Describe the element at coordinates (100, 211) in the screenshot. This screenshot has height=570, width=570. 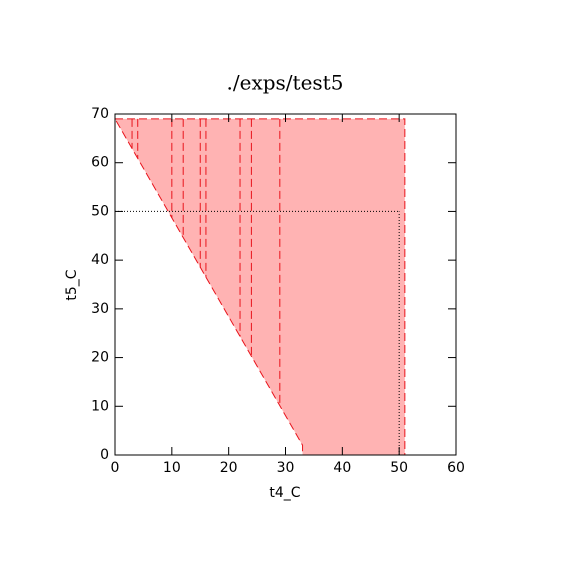
I see `y-tick-label: 50` at that location.